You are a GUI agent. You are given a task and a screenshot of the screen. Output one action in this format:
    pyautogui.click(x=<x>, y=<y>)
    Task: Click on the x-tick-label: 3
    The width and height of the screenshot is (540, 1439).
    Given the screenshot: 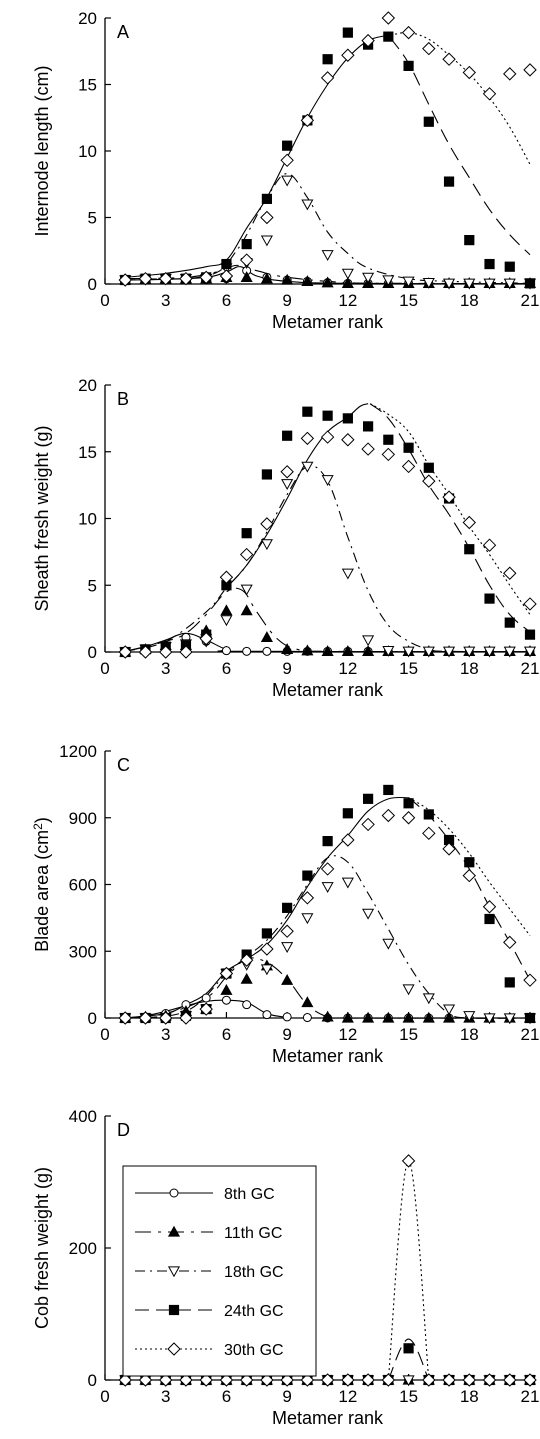 What is the action you would take?
    pyautogui.click(x=165, y=1396)
    